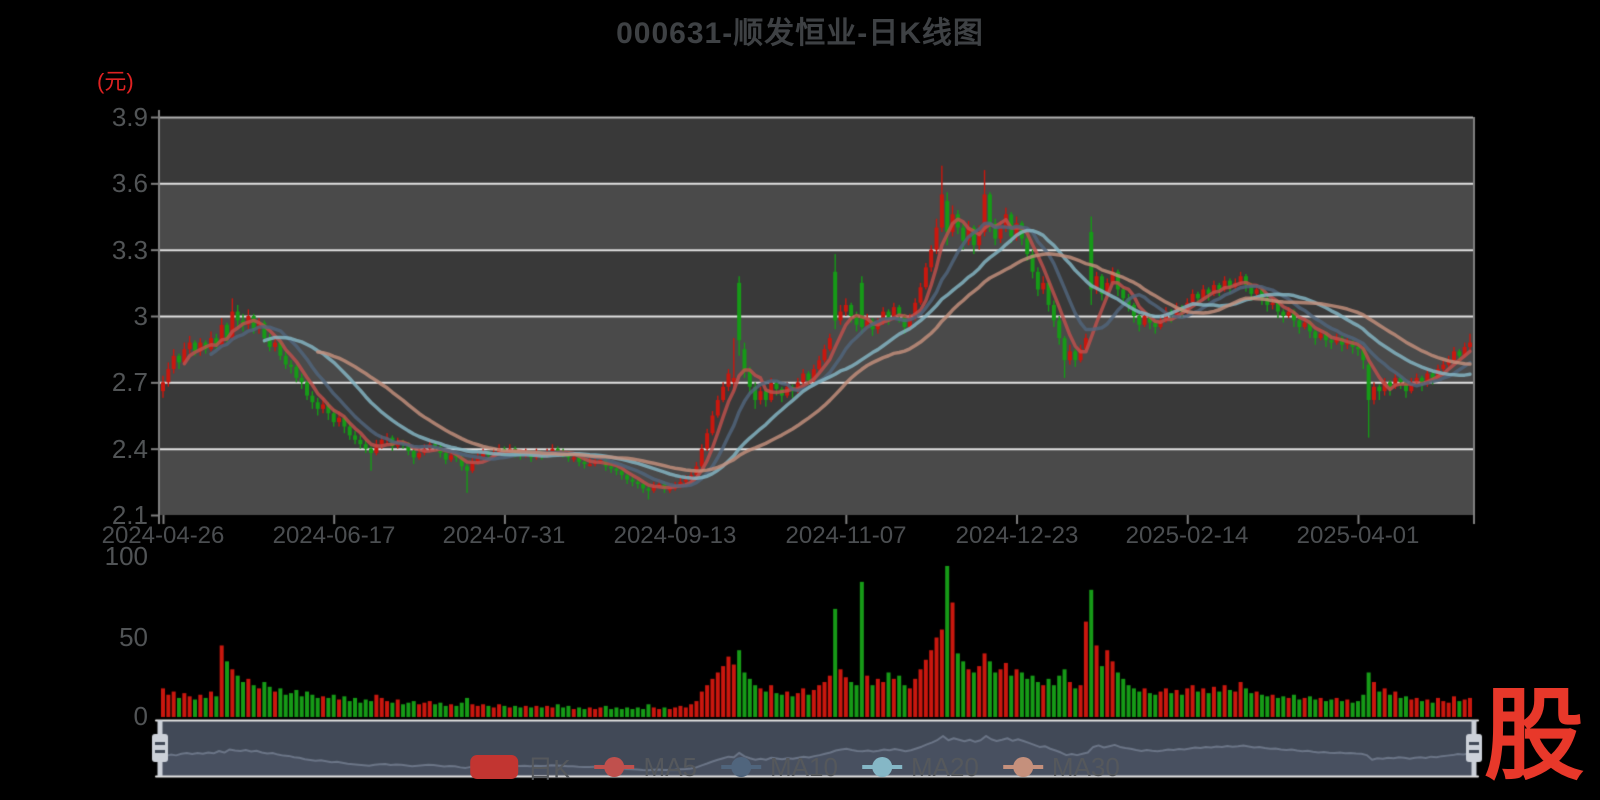  What do you see at coordinates (160, 748) in the screenshot?
I see `datazoom-left-handle` at bounding box center [160, 748].